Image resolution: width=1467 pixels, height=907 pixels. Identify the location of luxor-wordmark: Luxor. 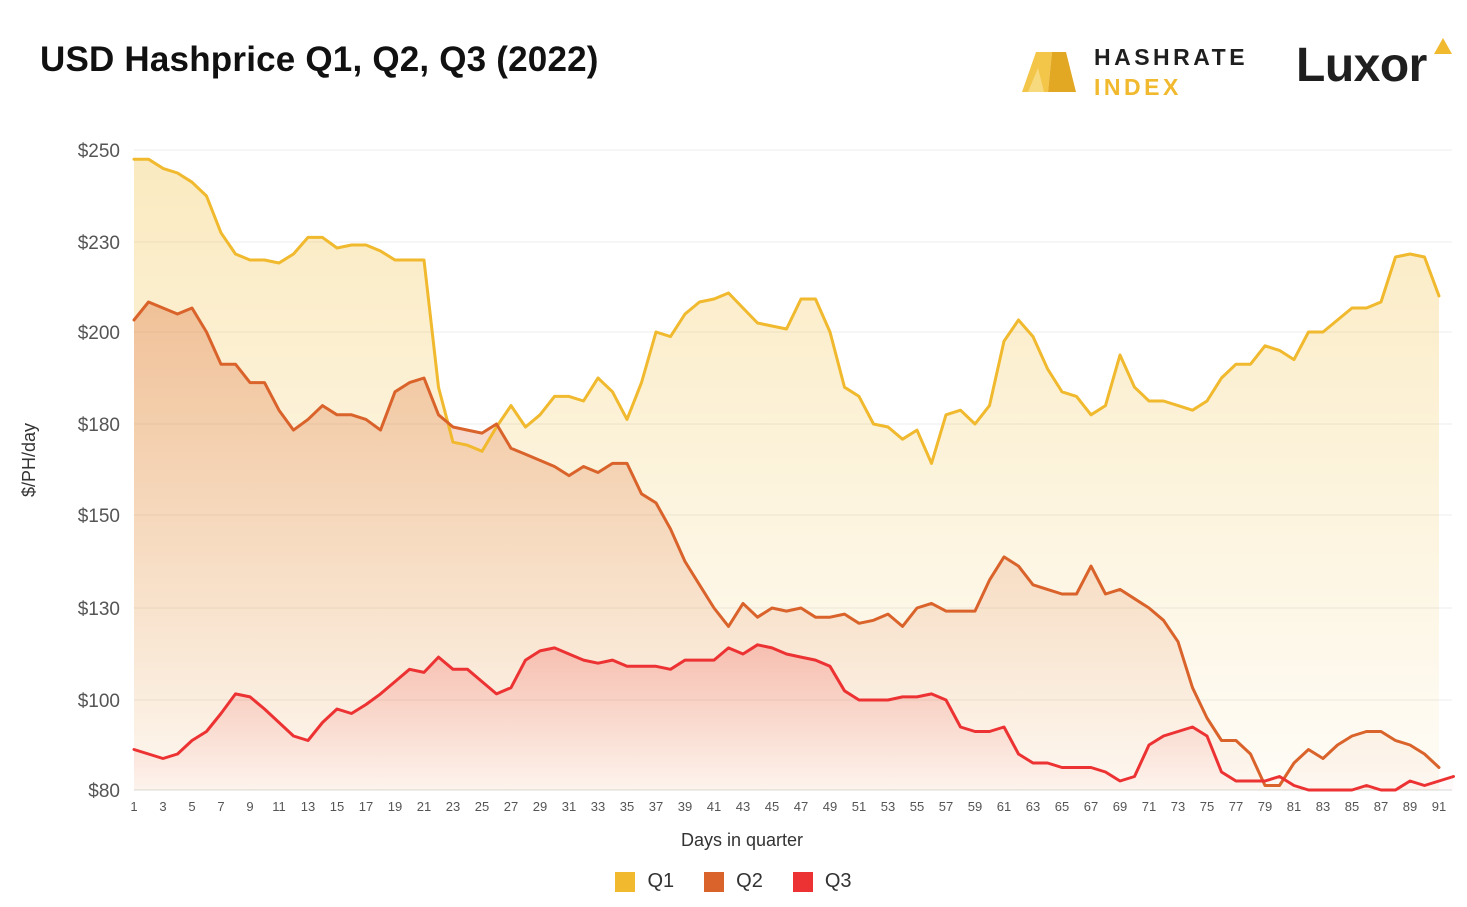
(1361, 65).